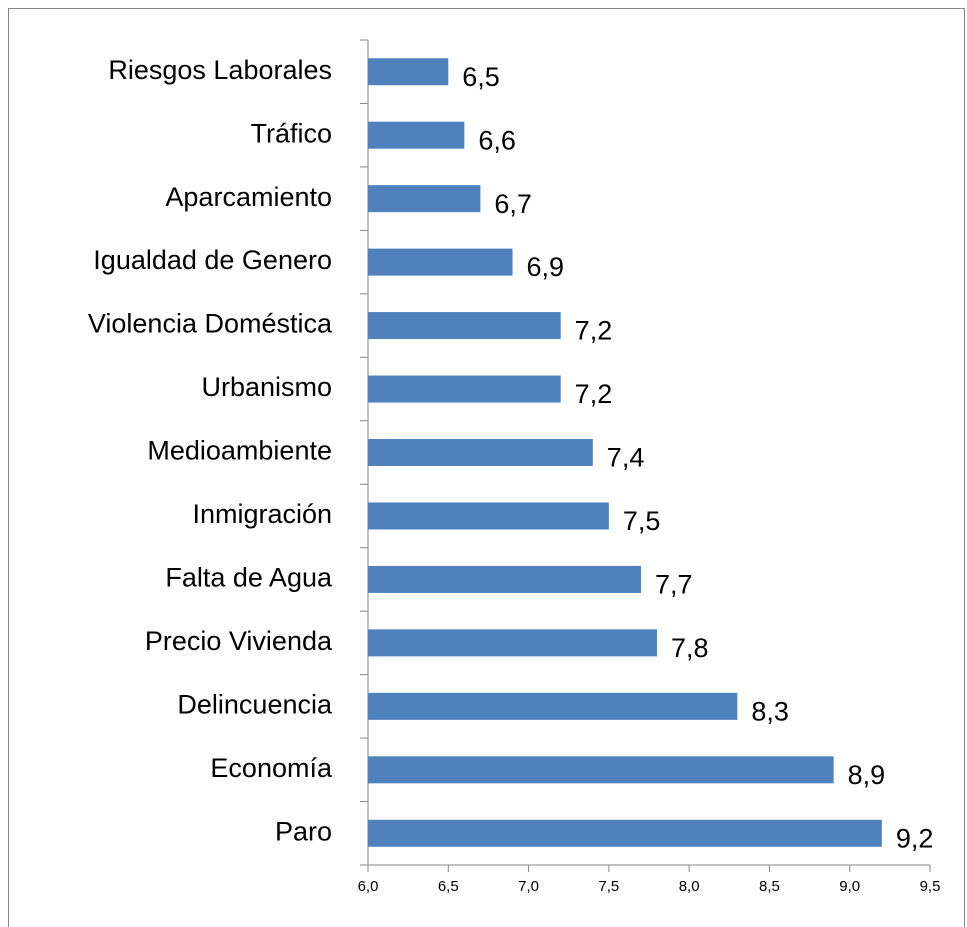  What do you see at coordinates (239, 641) in the screenshot?
I see `category-label: Precio Vivienda` at bounding box center [239, 641].